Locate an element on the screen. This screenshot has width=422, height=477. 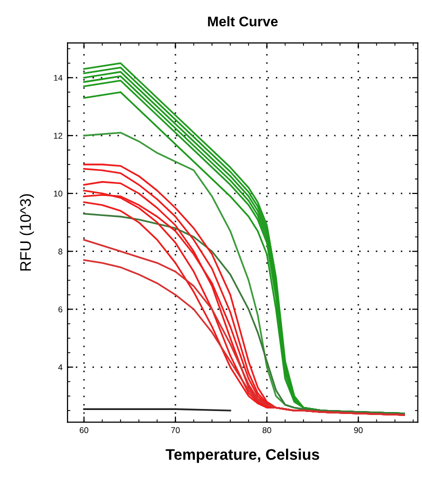
y-tick-label: 10 is located at coordinates (58, 193).